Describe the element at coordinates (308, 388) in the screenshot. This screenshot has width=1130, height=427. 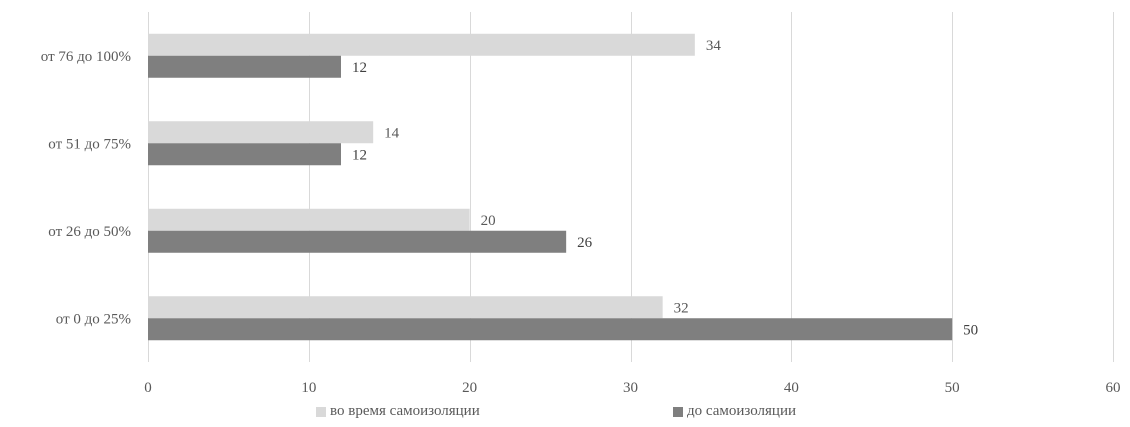
I see `x-tick-label: 10` at that location.